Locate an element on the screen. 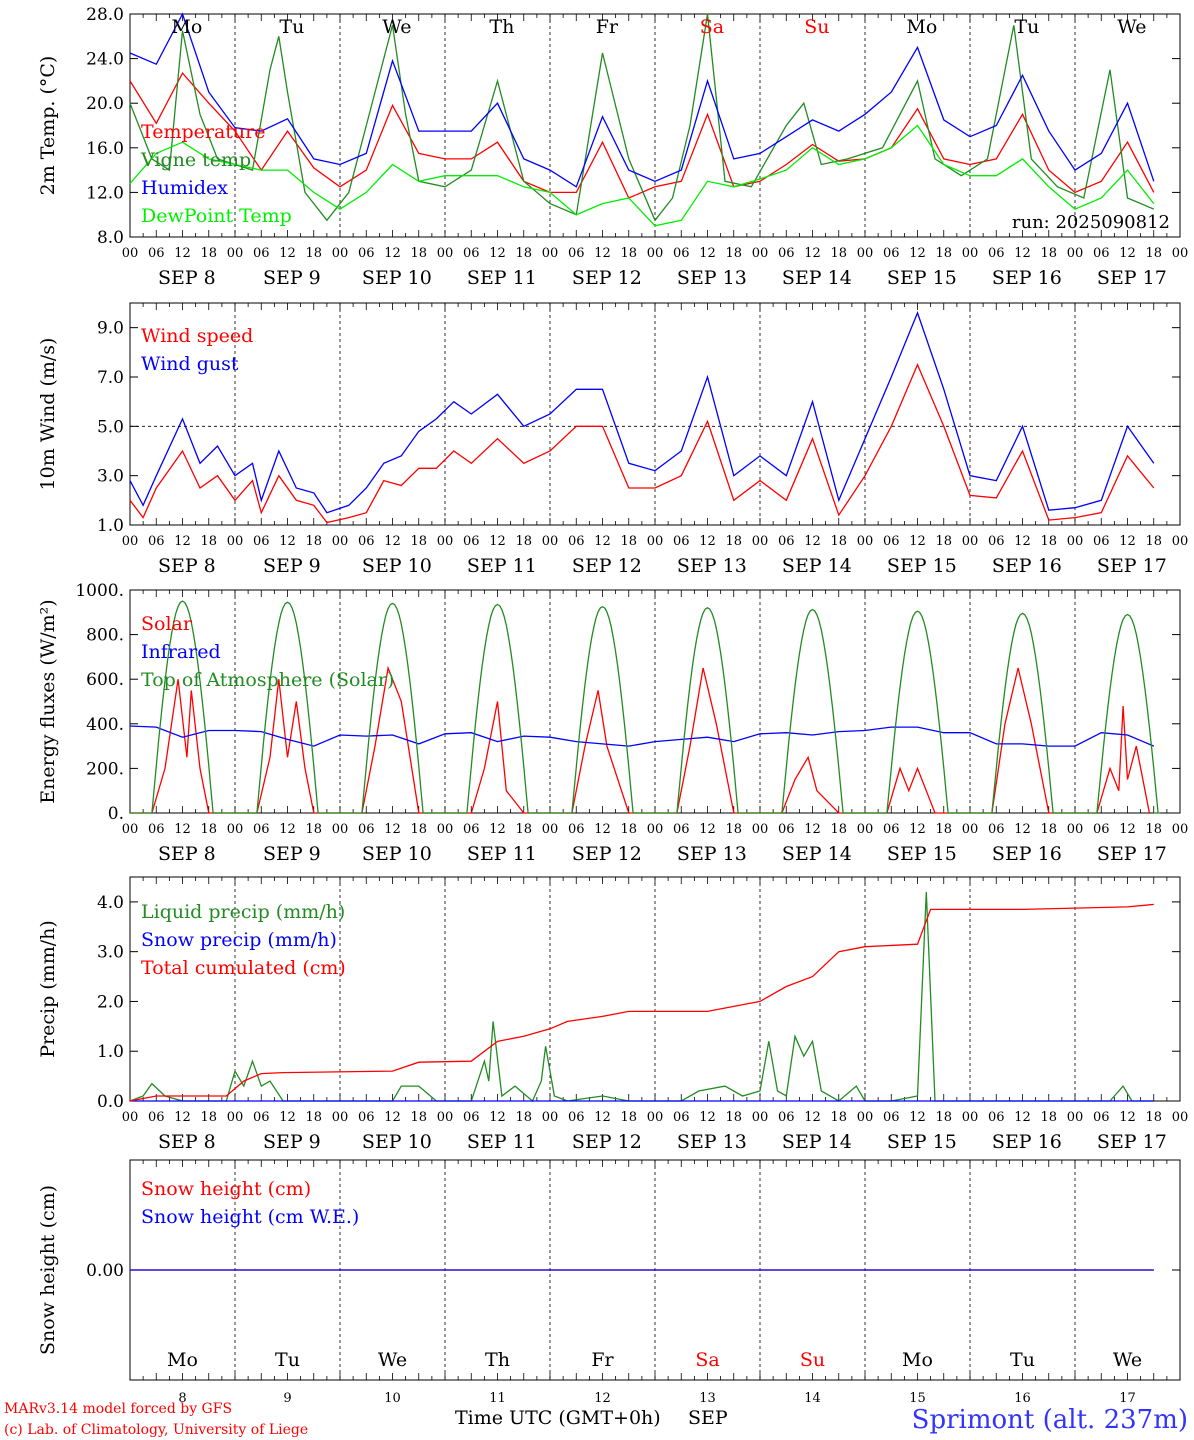 This screenshot has width=1194, height=1440. day-number: 8 is located at coordinates (182, 1398).